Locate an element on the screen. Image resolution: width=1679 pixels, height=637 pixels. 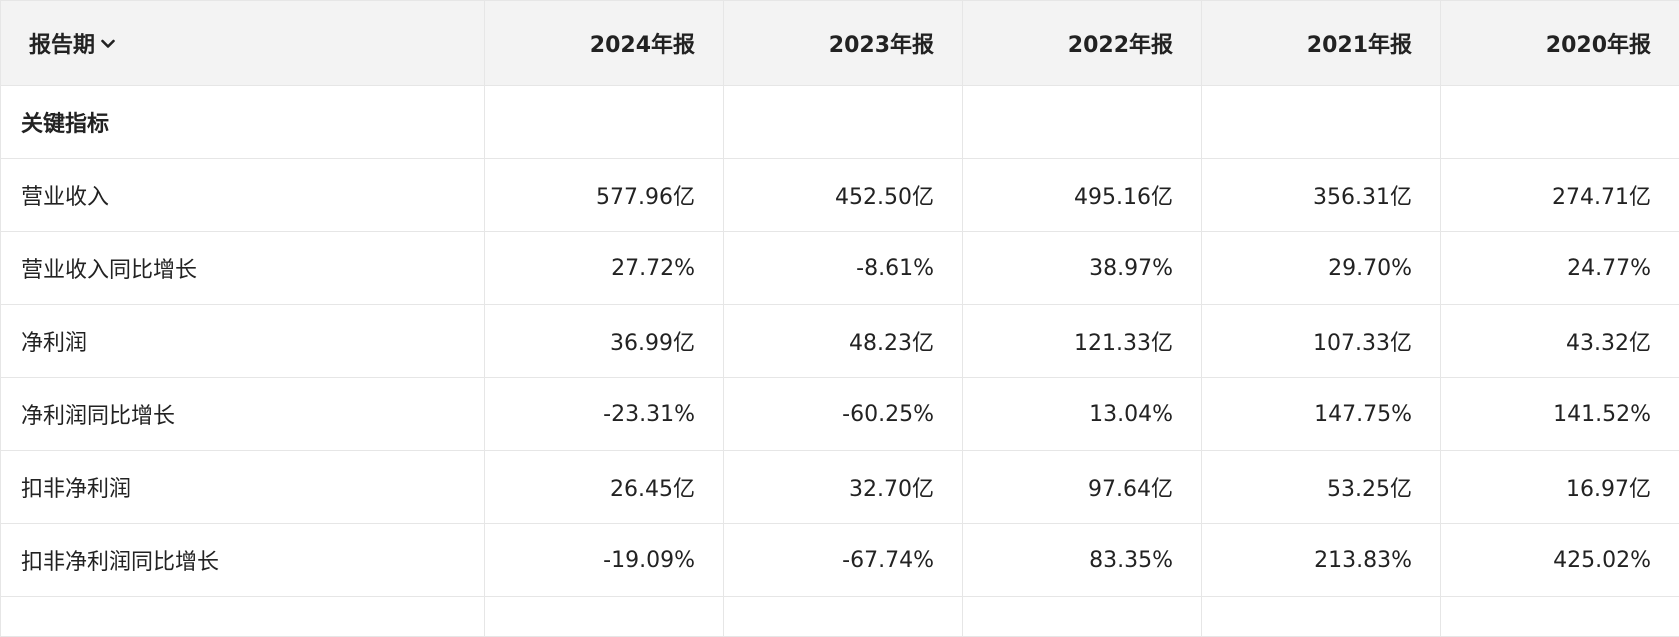
section-title: 关键指标 is located at coordinates (243, 122).